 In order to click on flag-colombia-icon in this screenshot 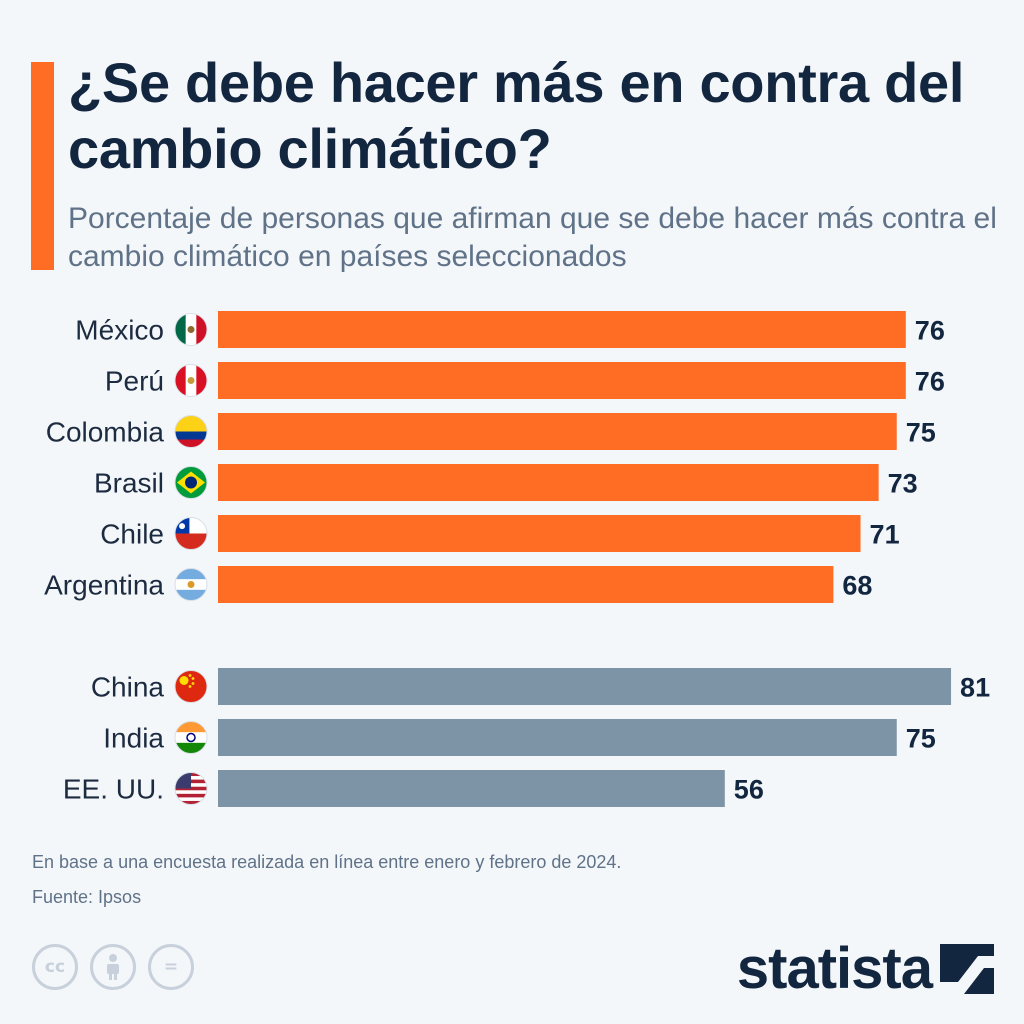, I will do `click(191, 431)`.